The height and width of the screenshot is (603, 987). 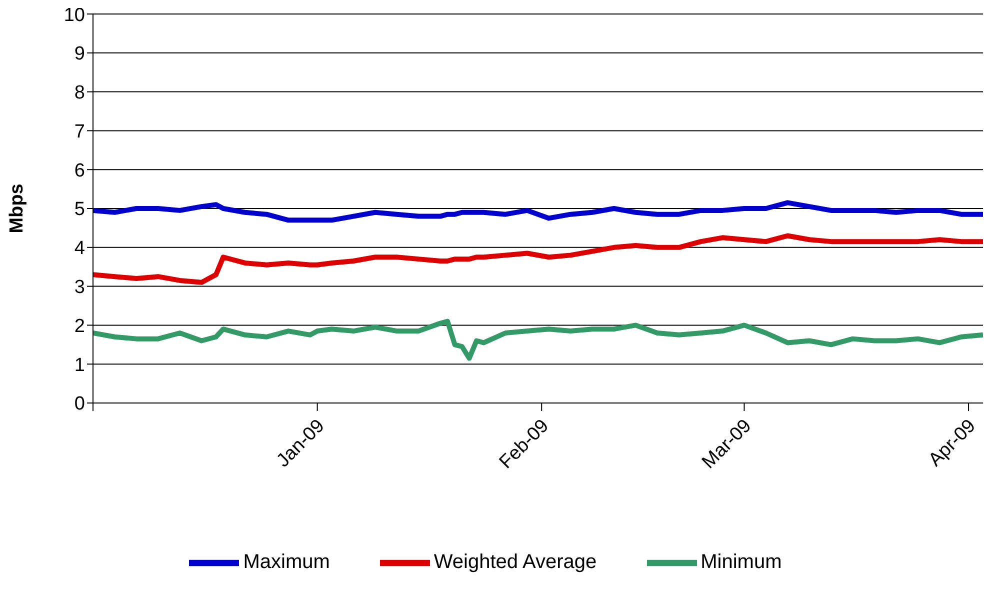 I want to click on y-tick-label: 3, so click(x=79, y=287).